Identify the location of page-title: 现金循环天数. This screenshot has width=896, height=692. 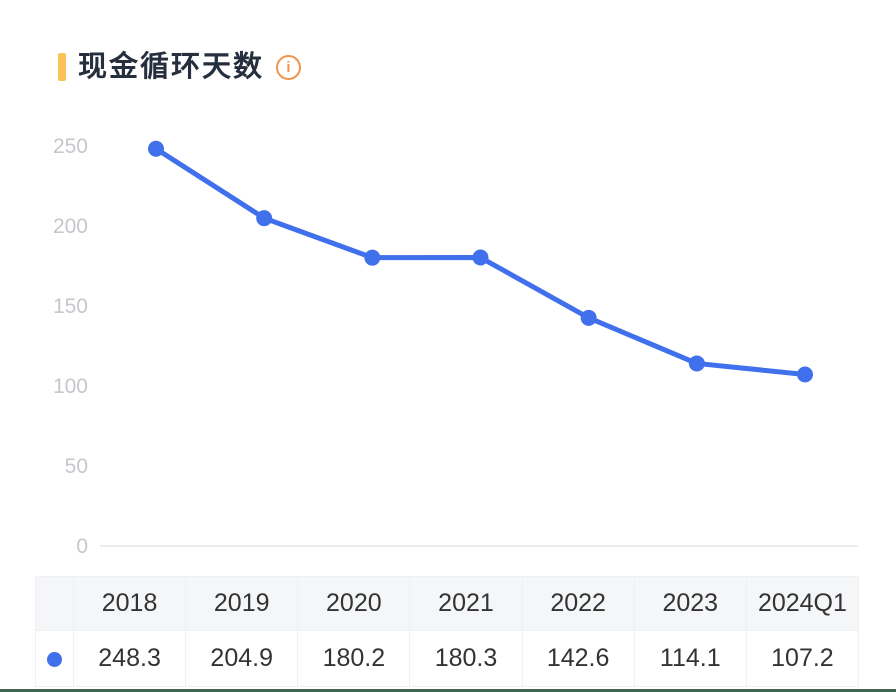
(171, 67).